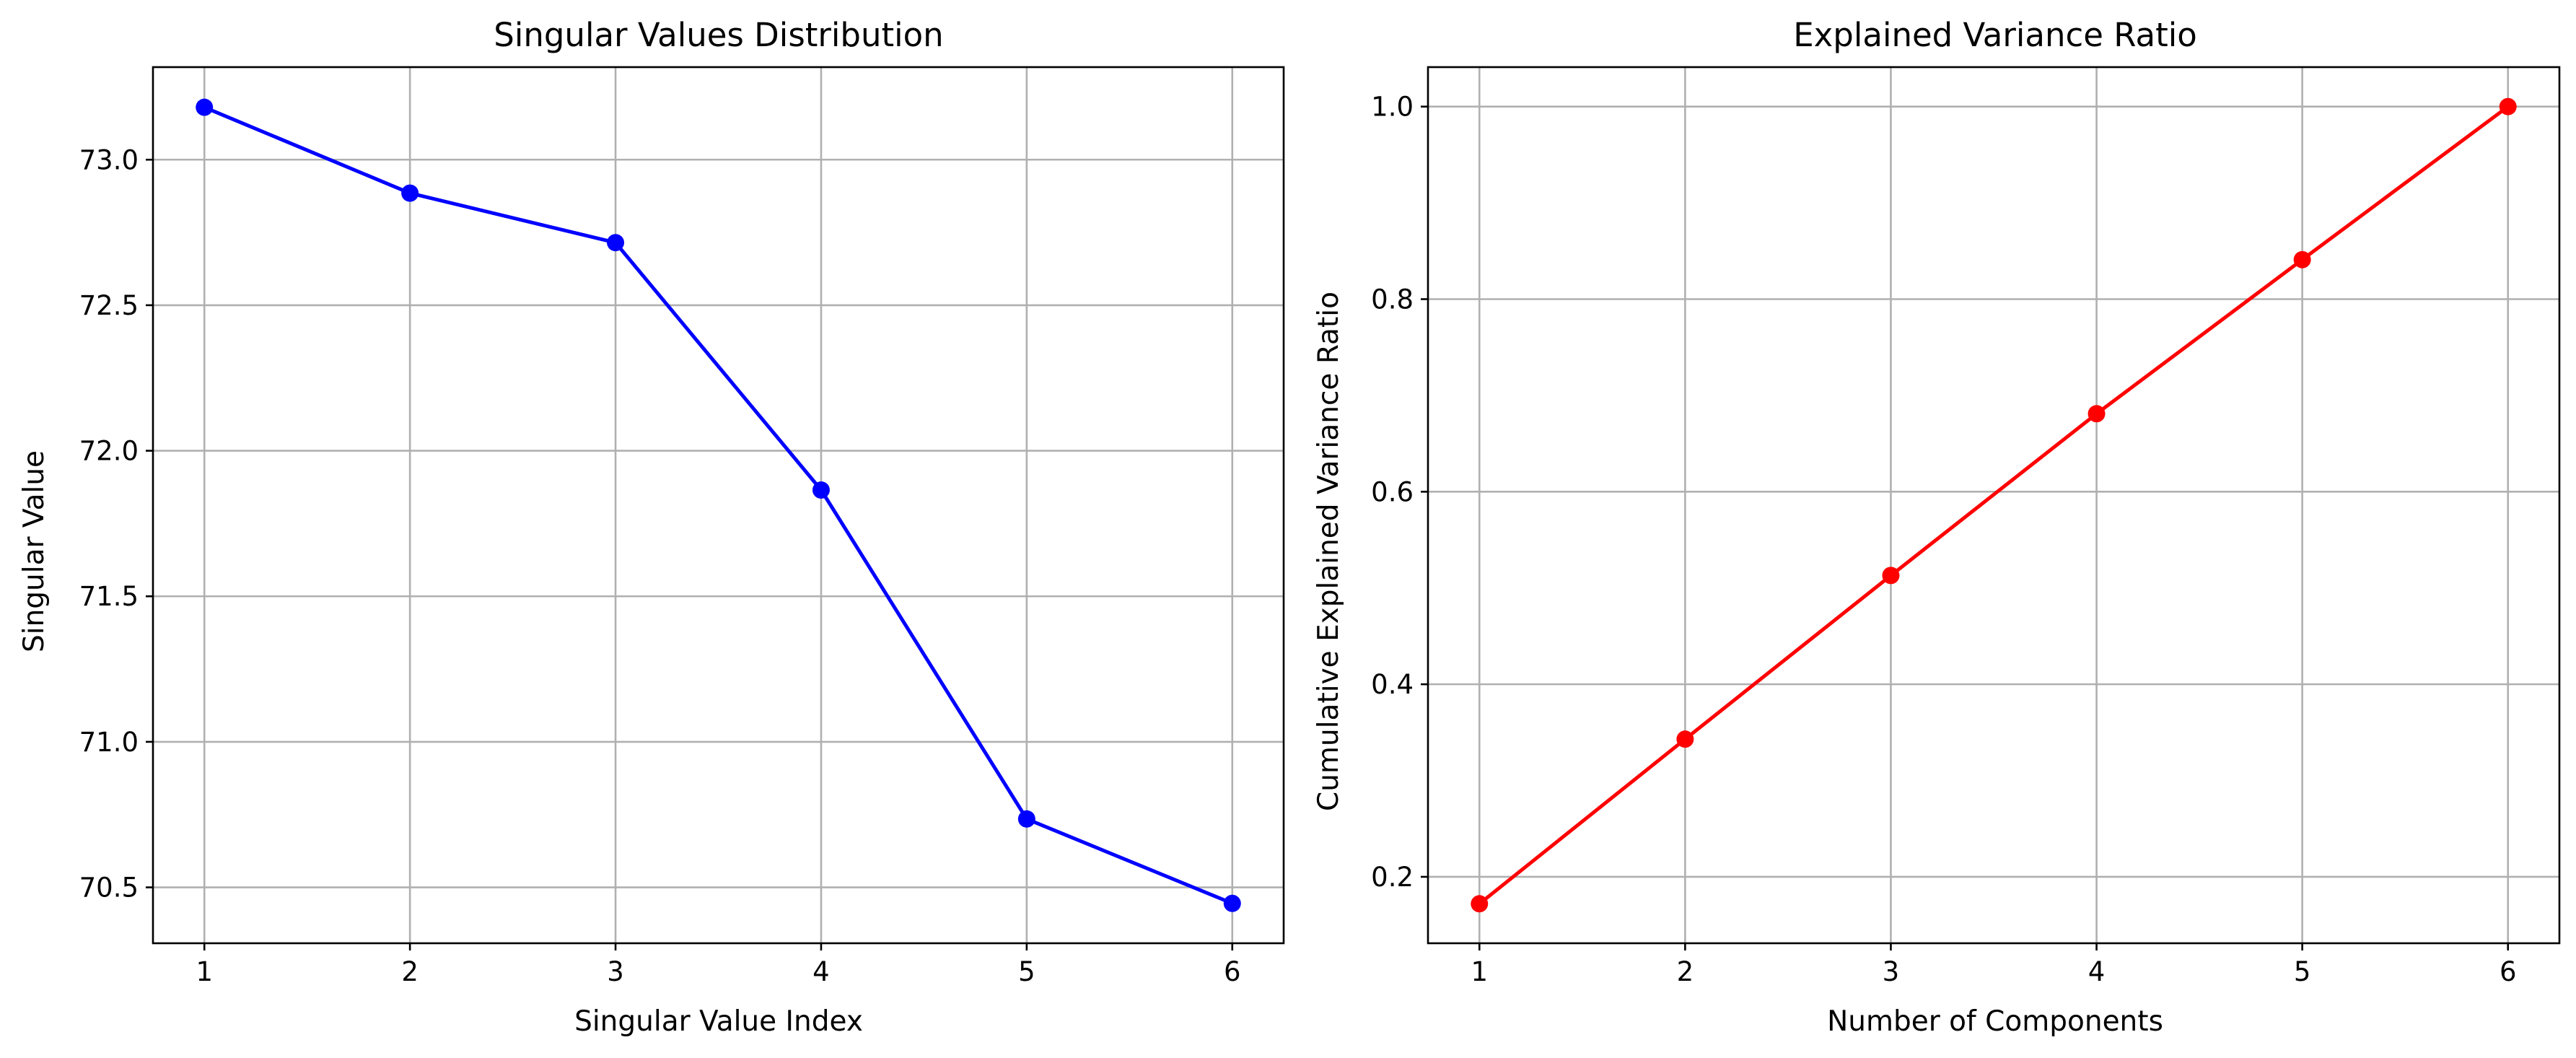  Describe the element at coordinates (109, 596) in the screenshot. I see `y-tick-label: 71.5` at that location.